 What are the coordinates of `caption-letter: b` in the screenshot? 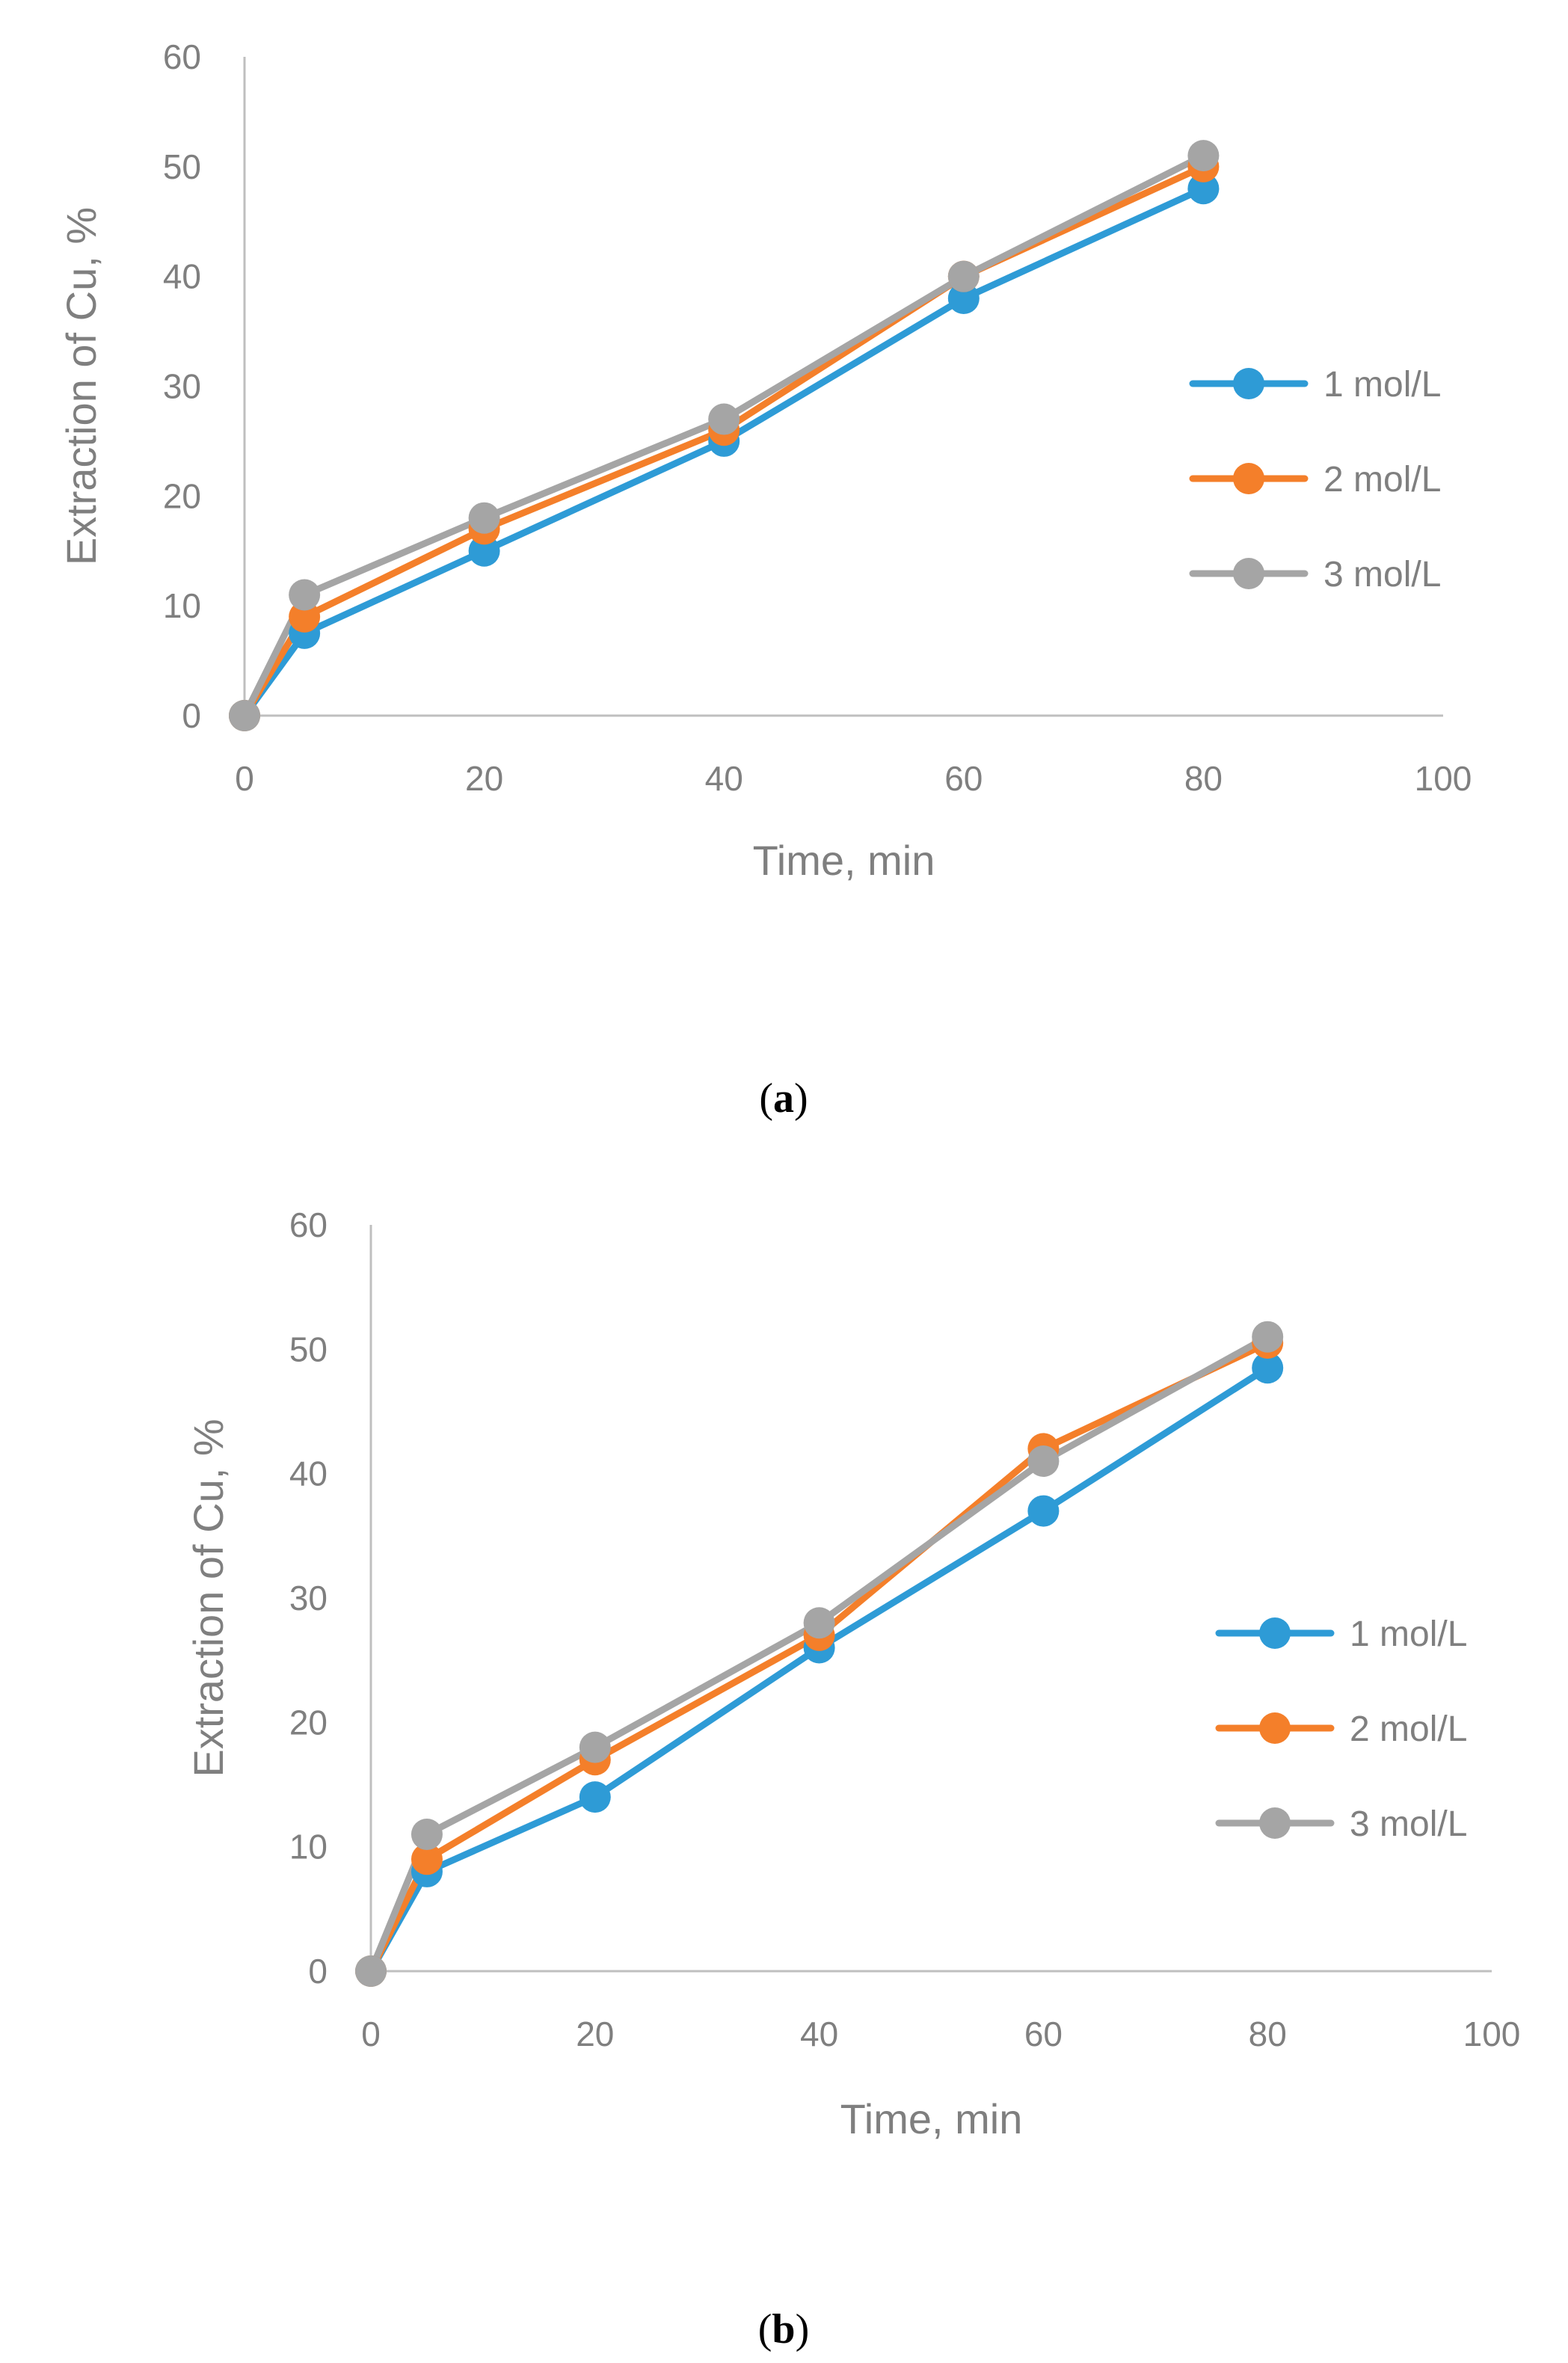 It's located at (783, 2329).